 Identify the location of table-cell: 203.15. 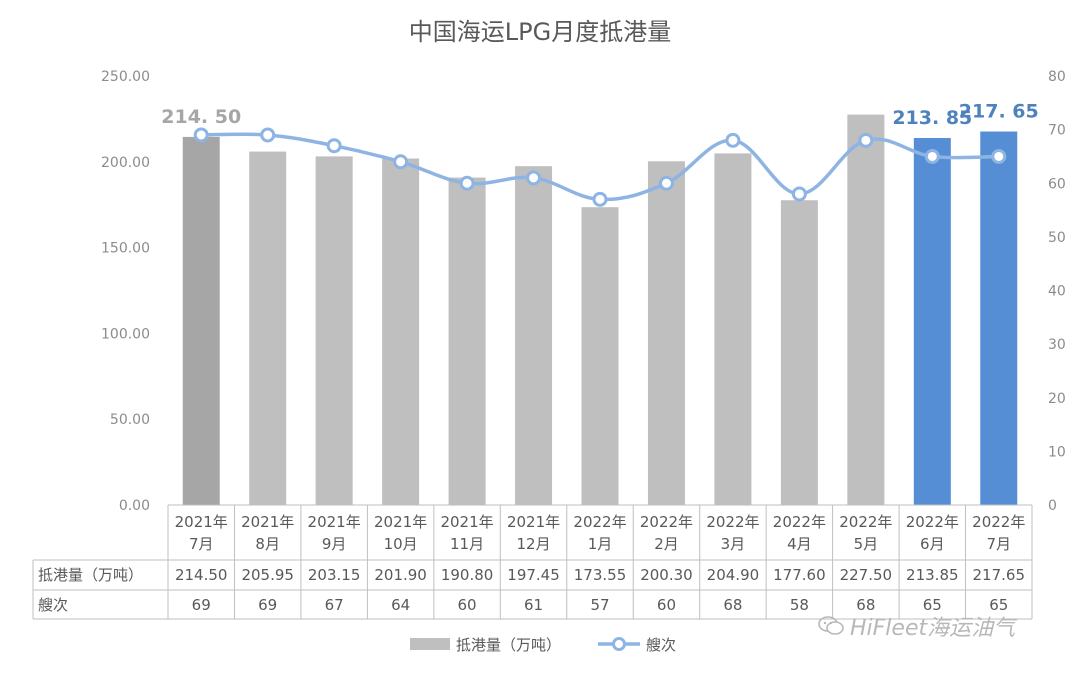
(334, 575).